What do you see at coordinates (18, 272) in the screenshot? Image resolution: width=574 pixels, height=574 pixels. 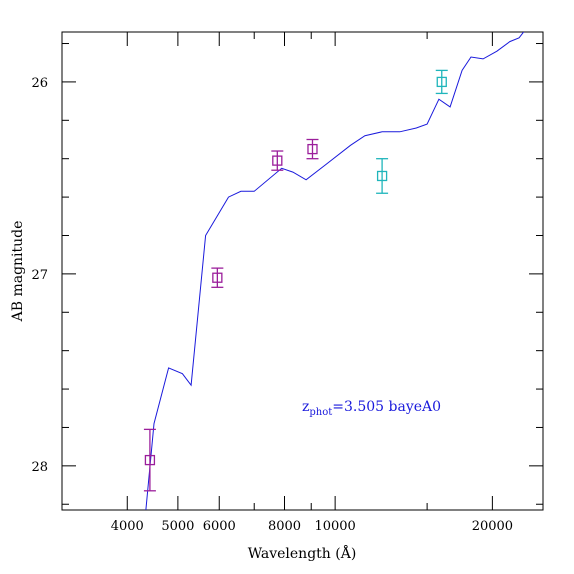 I see `y-axis-title: AB magnitude` at bounding box center [18, 272].